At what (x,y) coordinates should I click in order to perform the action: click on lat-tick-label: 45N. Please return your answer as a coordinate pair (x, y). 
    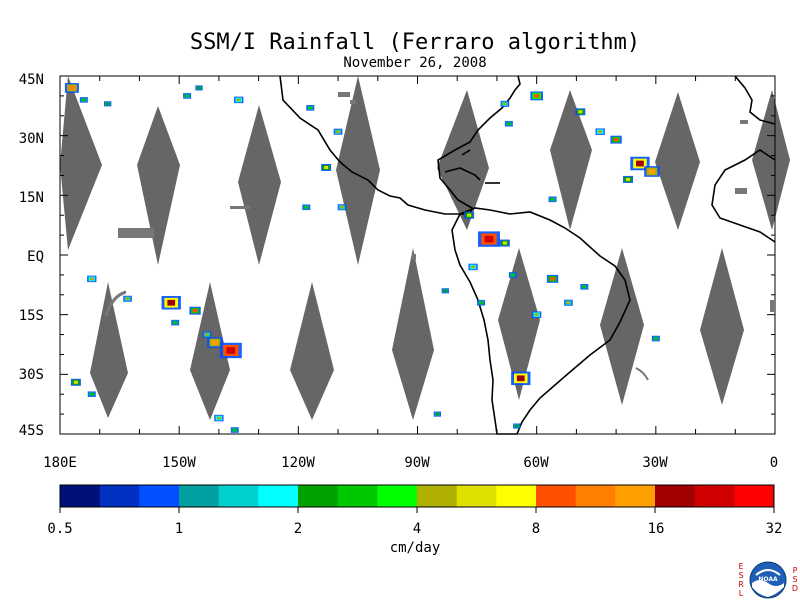
    Looking at the image, I should click on (31, 80).